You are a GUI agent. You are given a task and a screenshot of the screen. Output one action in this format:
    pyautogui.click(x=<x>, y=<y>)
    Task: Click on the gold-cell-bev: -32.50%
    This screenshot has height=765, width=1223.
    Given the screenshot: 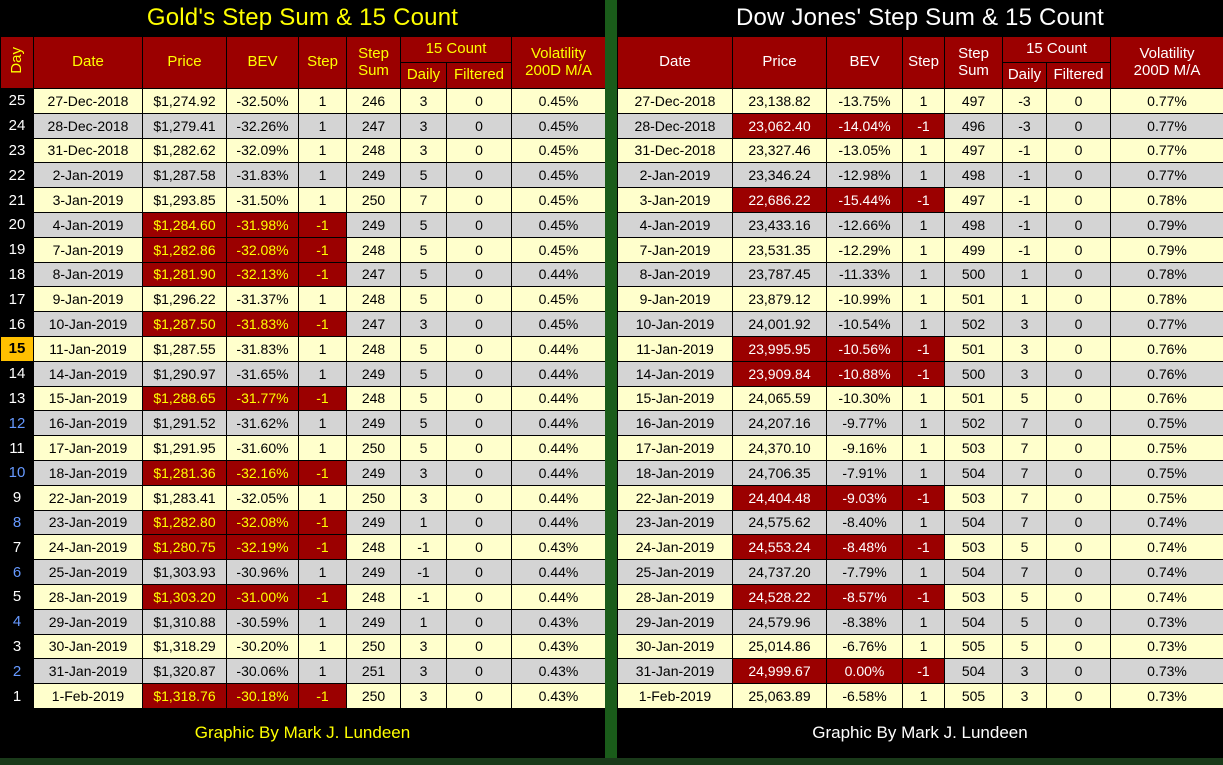 What is the action you would take?
    pyautogui.click(x=262, y=101)
    